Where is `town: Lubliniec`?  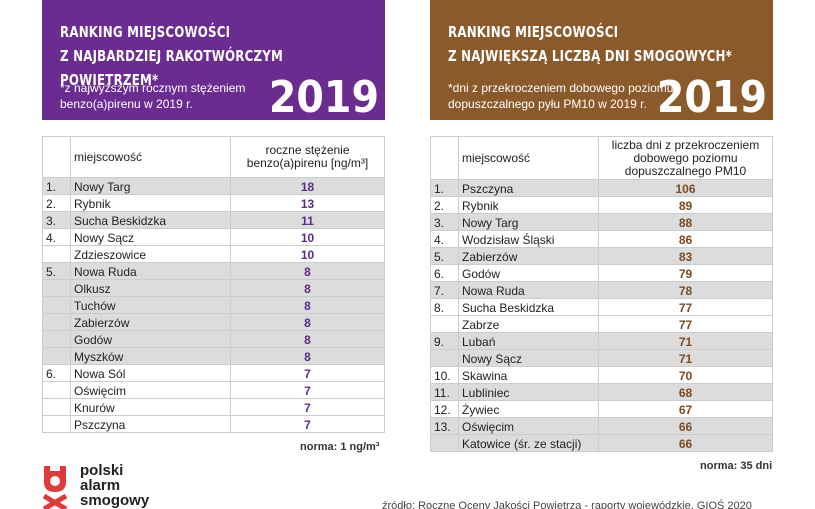 town: Lubliniec is located at coordinates (486, 392).